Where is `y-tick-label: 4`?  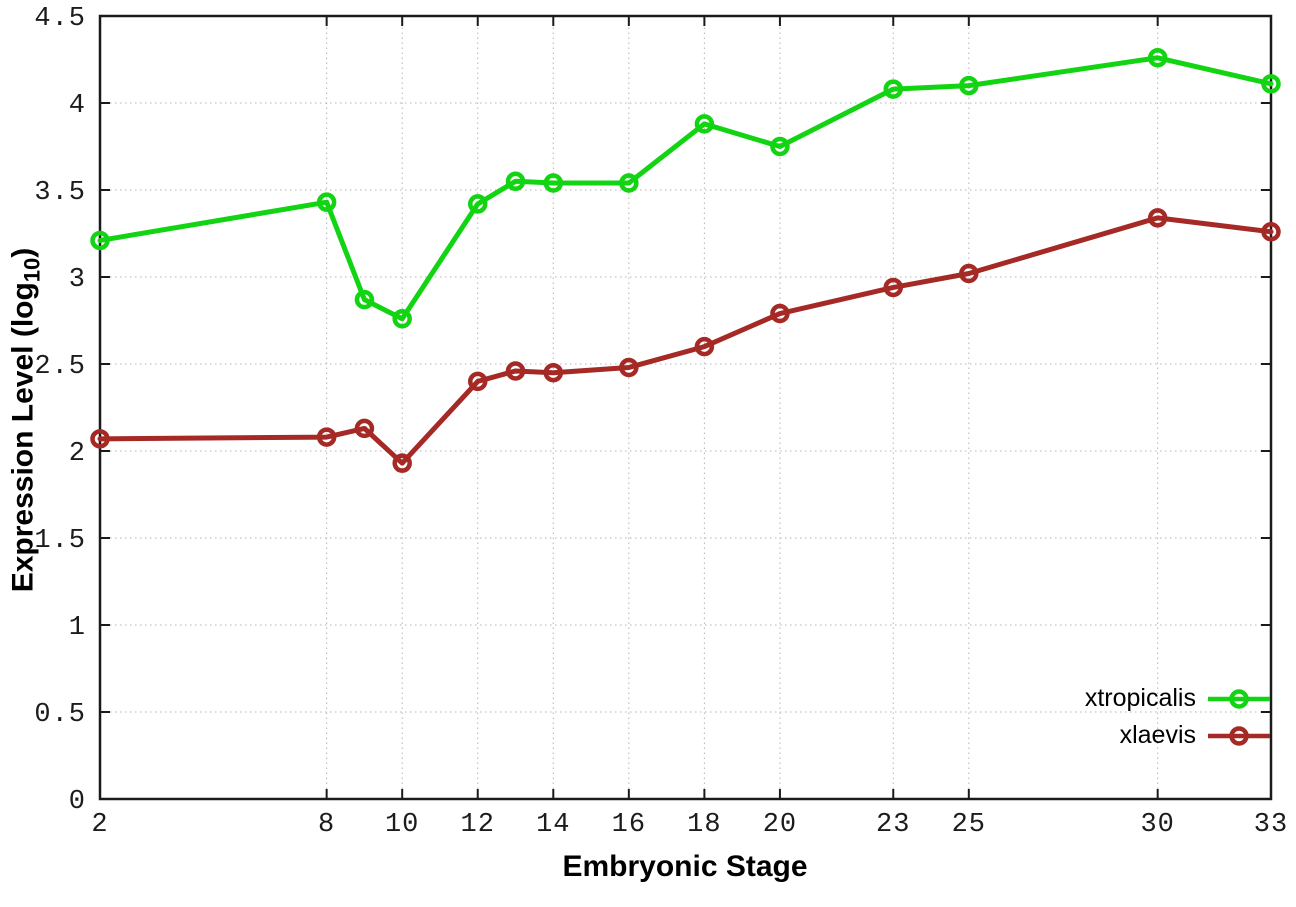 y-tick-label: 4 is located at coordinates (77, 106).